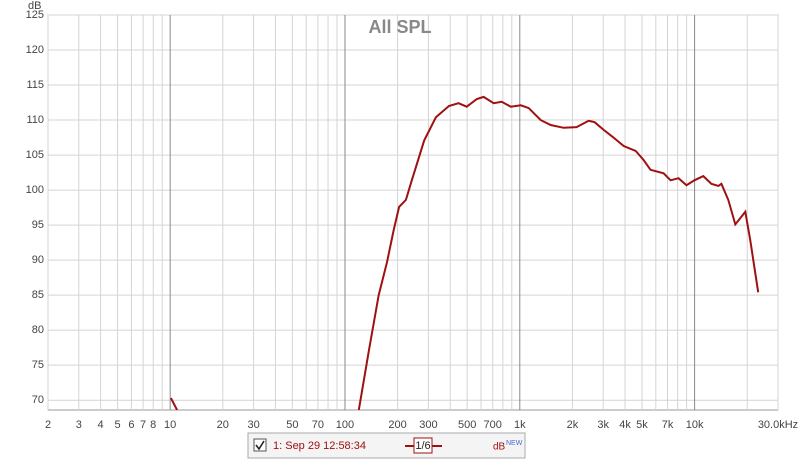  I want to click on x-tick-label: 8, so click(153, 425).